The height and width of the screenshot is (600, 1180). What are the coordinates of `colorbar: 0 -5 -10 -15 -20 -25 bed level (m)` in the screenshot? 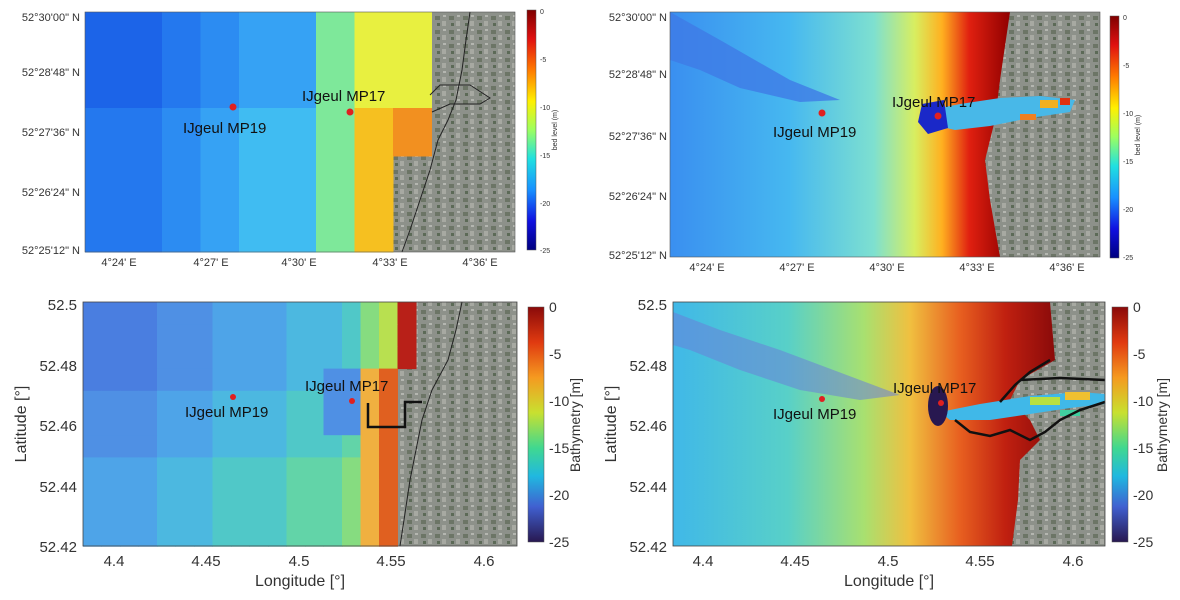 It's located at (542, 132).